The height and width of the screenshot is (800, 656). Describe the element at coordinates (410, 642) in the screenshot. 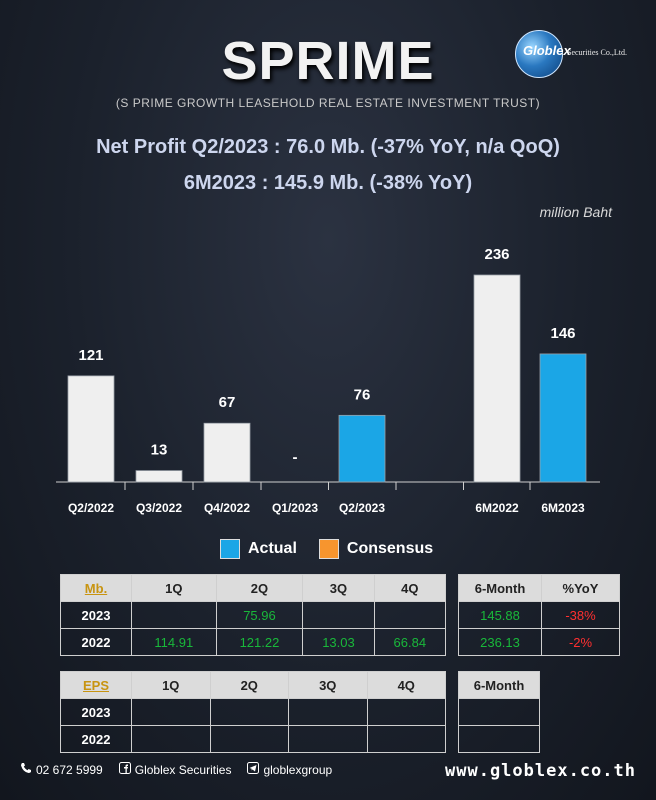

I see `table-cell: 66.84` at that location.